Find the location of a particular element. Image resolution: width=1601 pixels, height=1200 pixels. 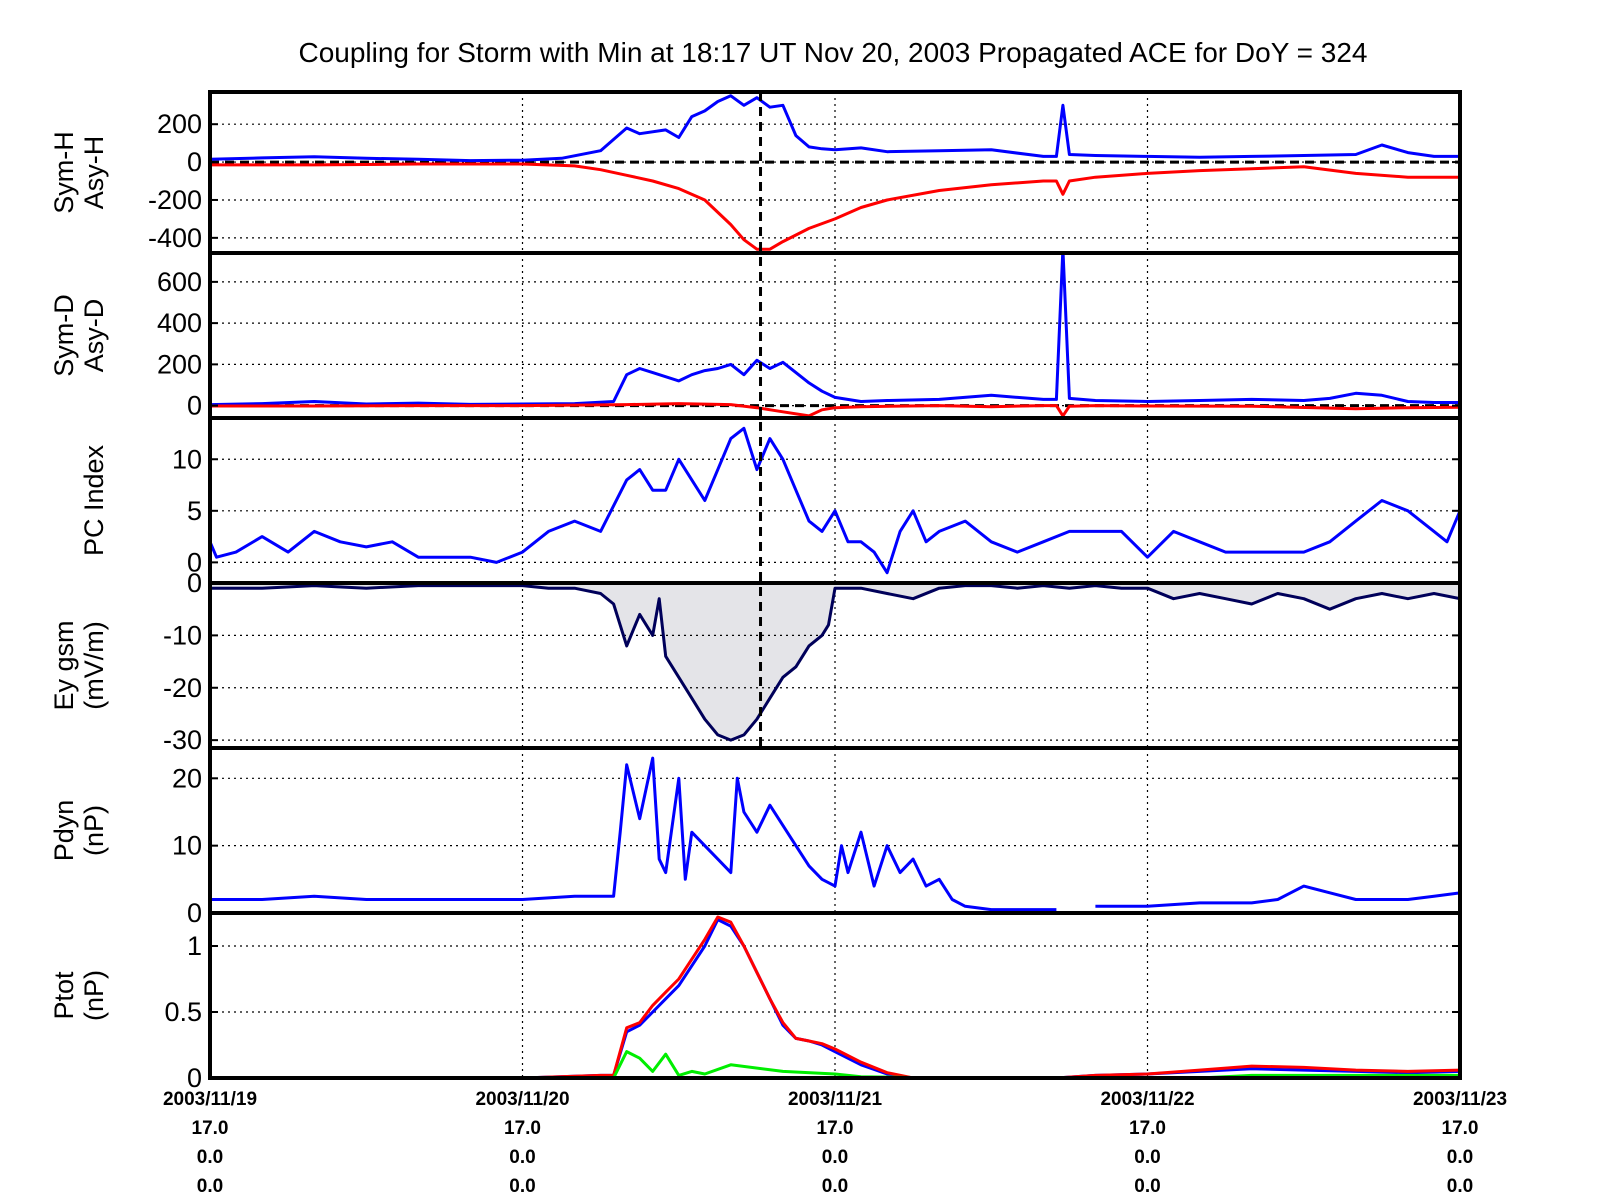

panel-symd: 600 400 200 0 Sym-D Asy-D is located at coordinates (755, 336).